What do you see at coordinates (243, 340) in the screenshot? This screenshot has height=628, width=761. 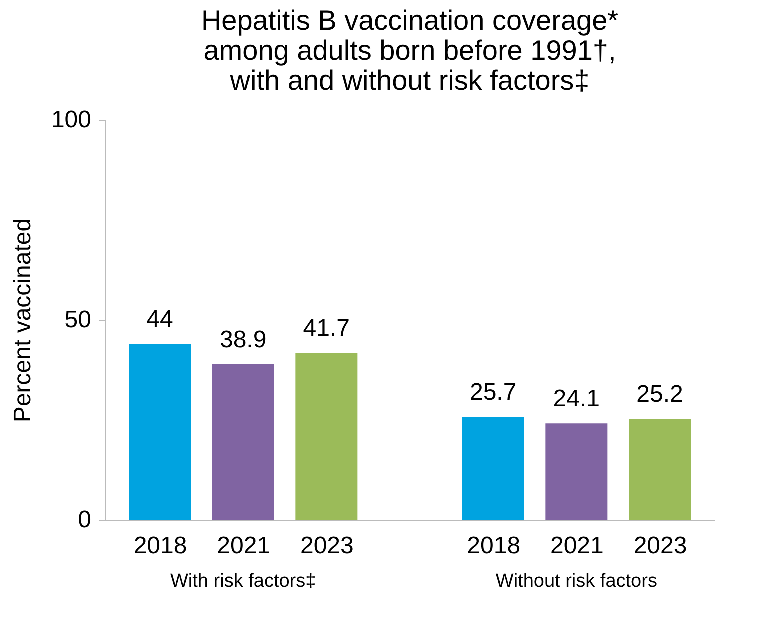 I see `data-label: 38.9` at bounding box center [243, 340].